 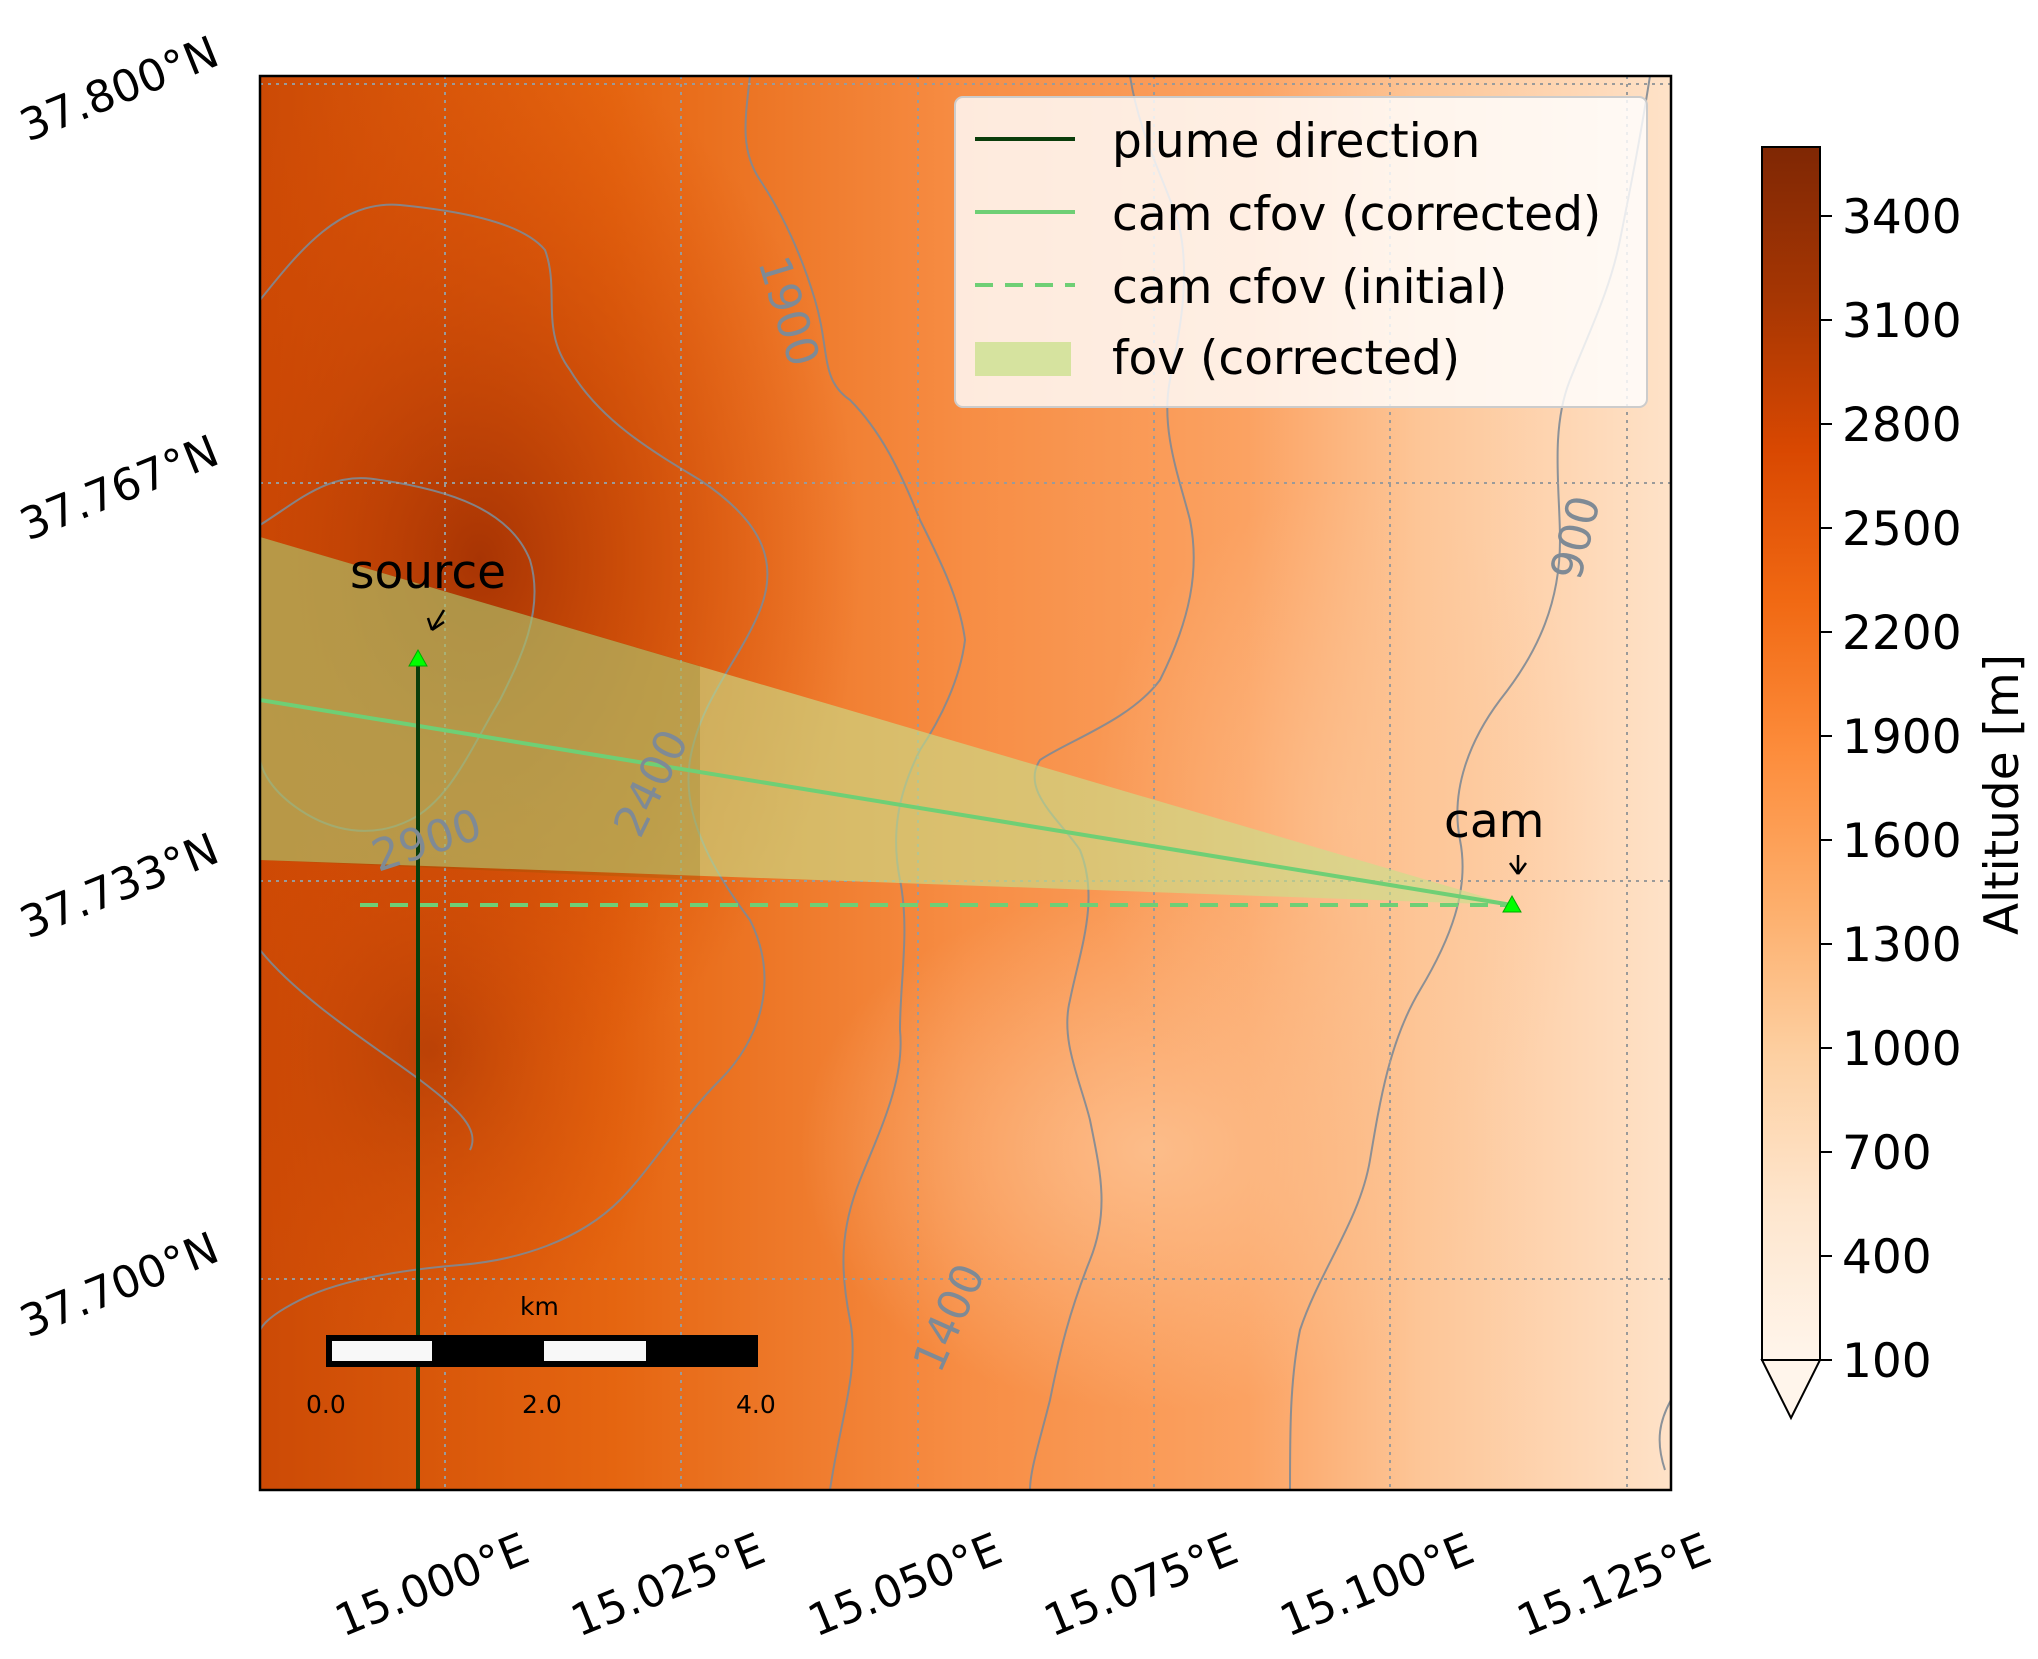 What do you see at coordinates (432, 1586) in the screenshot?
I see `lon-tick-label: 15.000°E` at bounding box center [432, 1586].